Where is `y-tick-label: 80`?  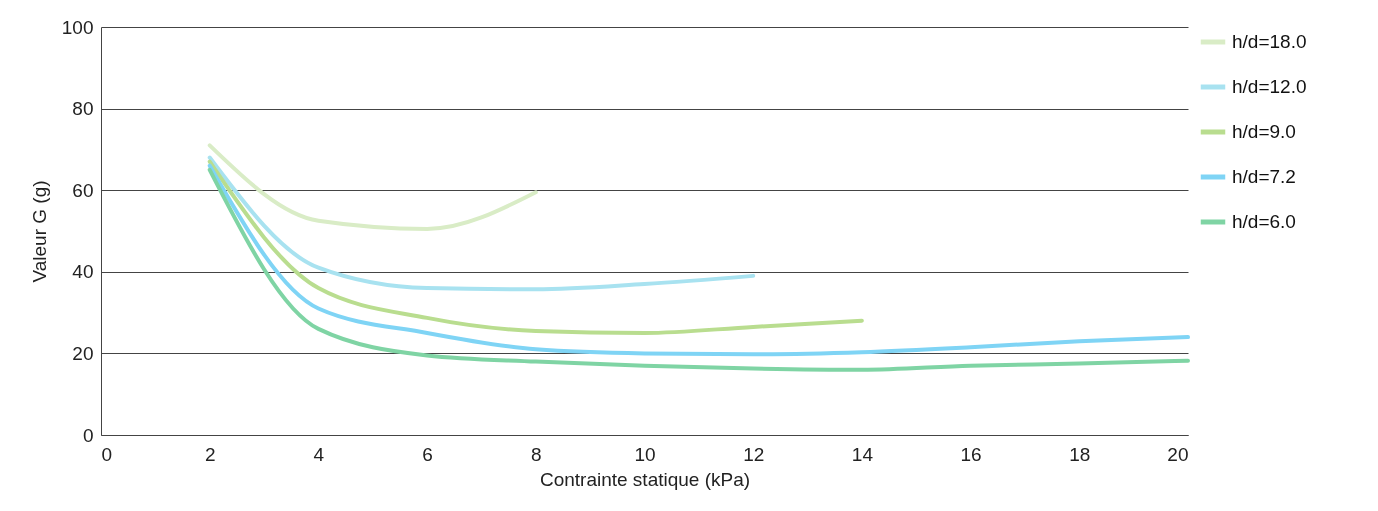 y-tick-label: 80 is located at coordinates (83, 109).